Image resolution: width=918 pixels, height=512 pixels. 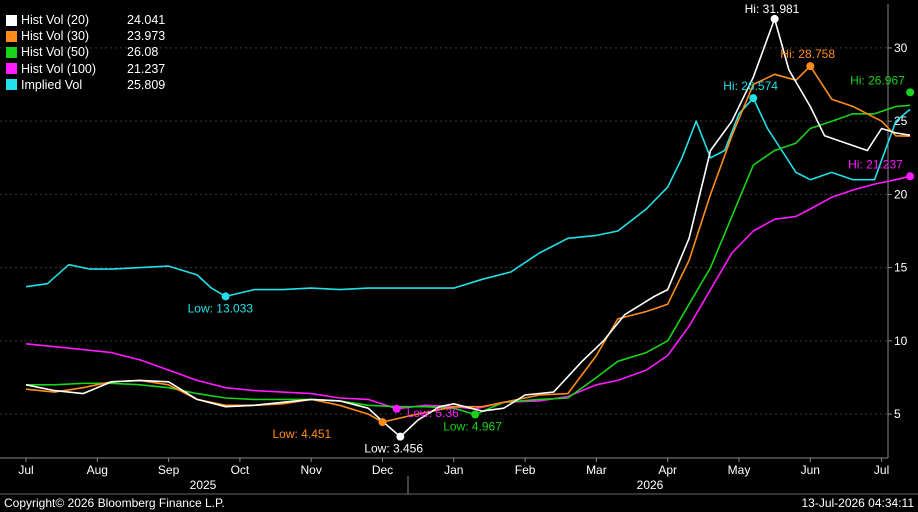 What do you see at coordinates (393, 449) in the screenshot?
I see `annotation-label: Low: 3.456` at bounding box center [393, 449].